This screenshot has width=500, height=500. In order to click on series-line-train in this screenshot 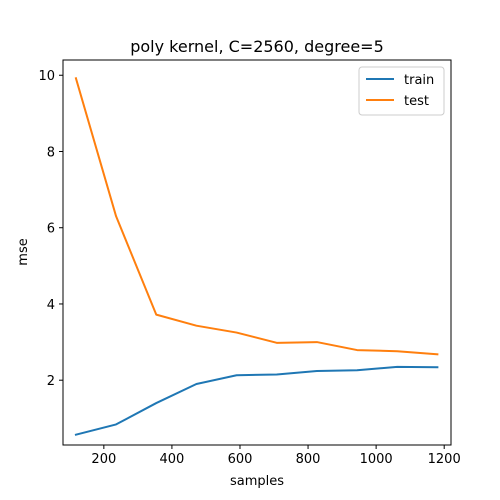, I will do `click(256, 400)`.